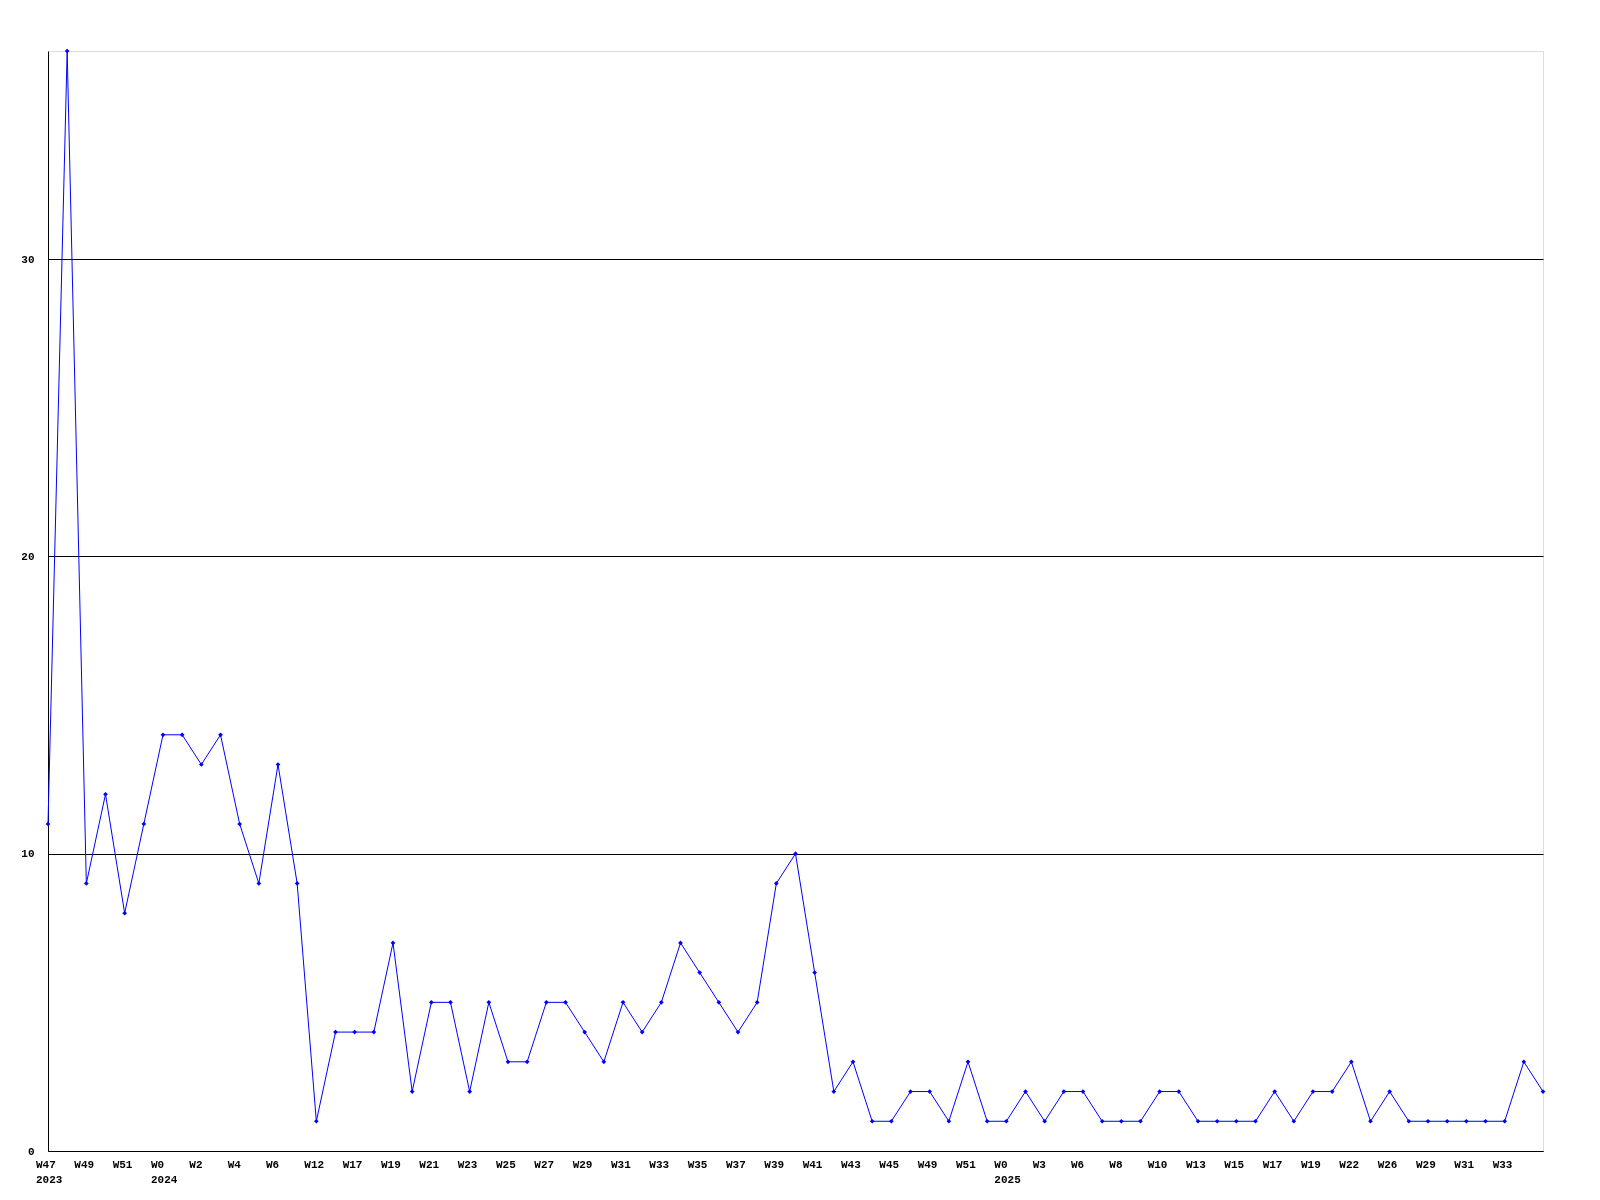 This screenshot has height=1200, width=1600. Describe the element at coordinates (1387, 1165) in the screenshot. I see `x-tick-label: W26` at that location.